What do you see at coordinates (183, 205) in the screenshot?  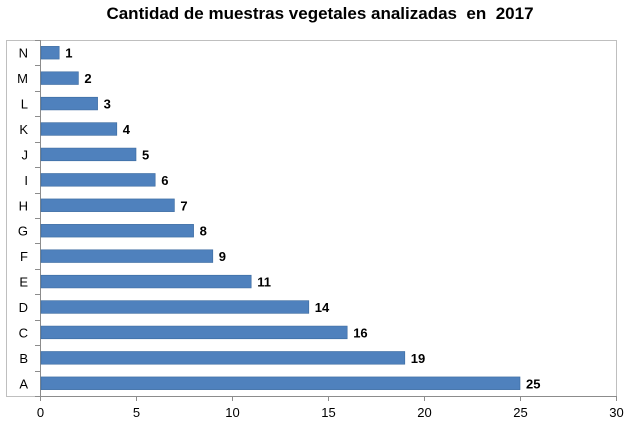 I see `data-label: 7` at bounding box center [183, 205].